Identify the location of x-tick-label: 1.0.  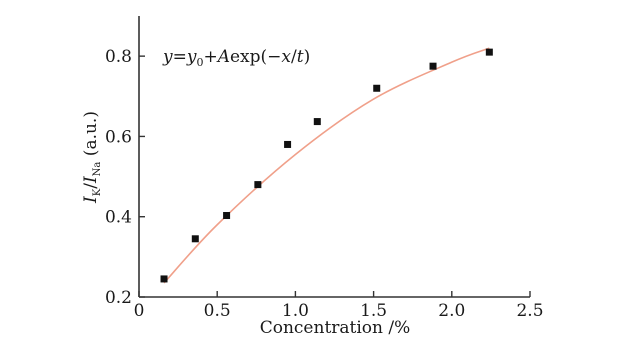
(295, 311).